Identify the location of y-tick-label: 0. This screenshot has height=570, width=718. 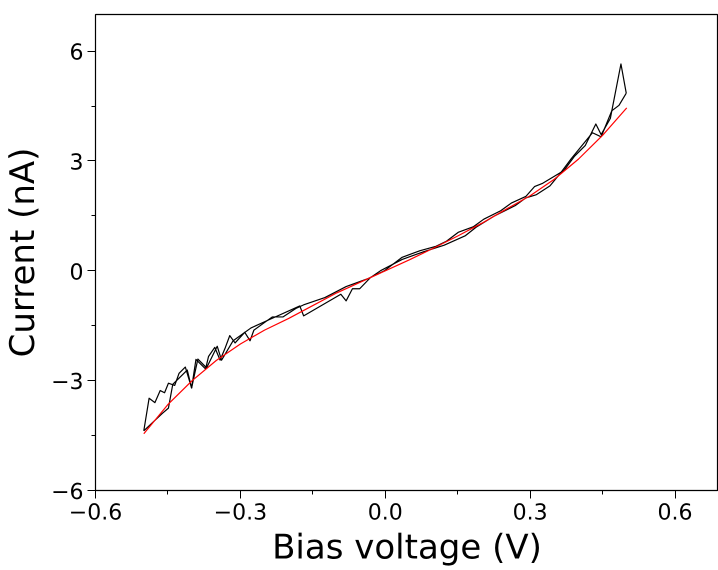
(77, 273).